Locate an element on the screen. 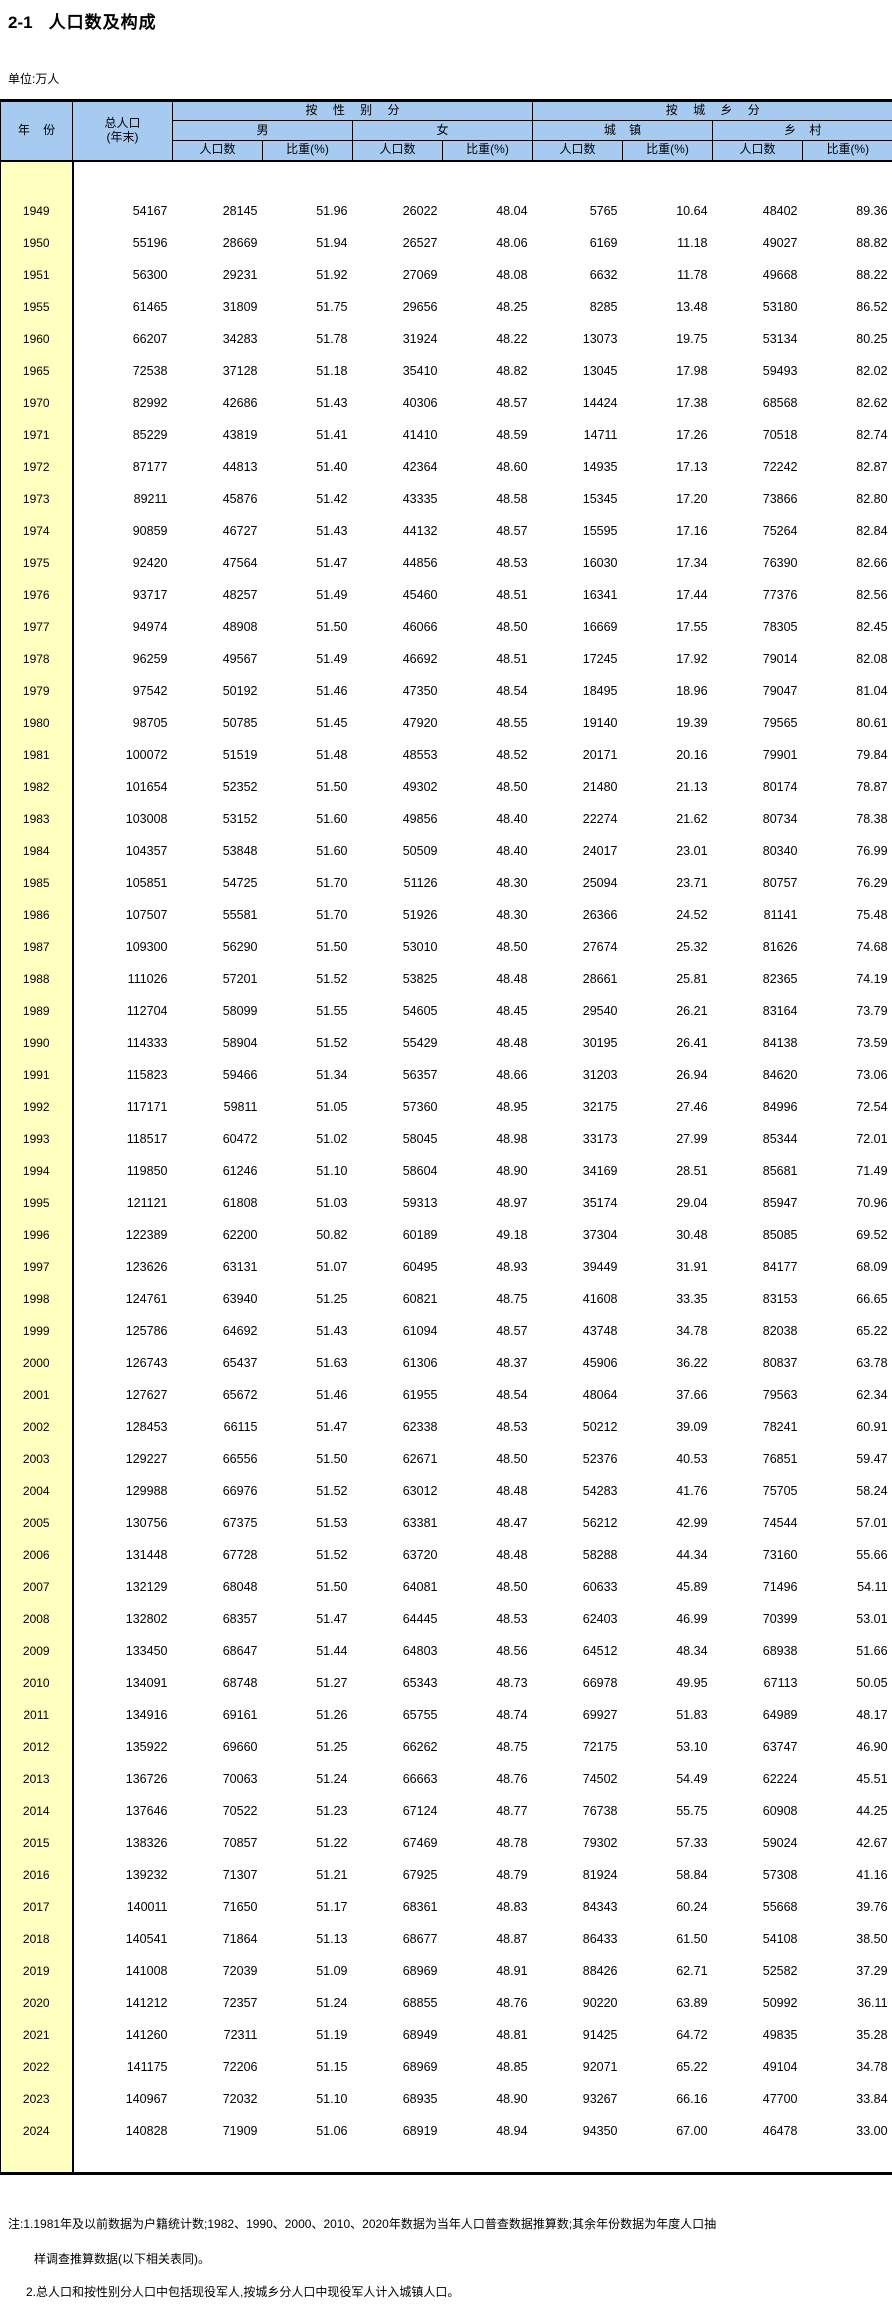 Image resolution: width=892 pixels, height=2305 pixels. urban-population-cell: 13045 is located at coordinates (577, 370).